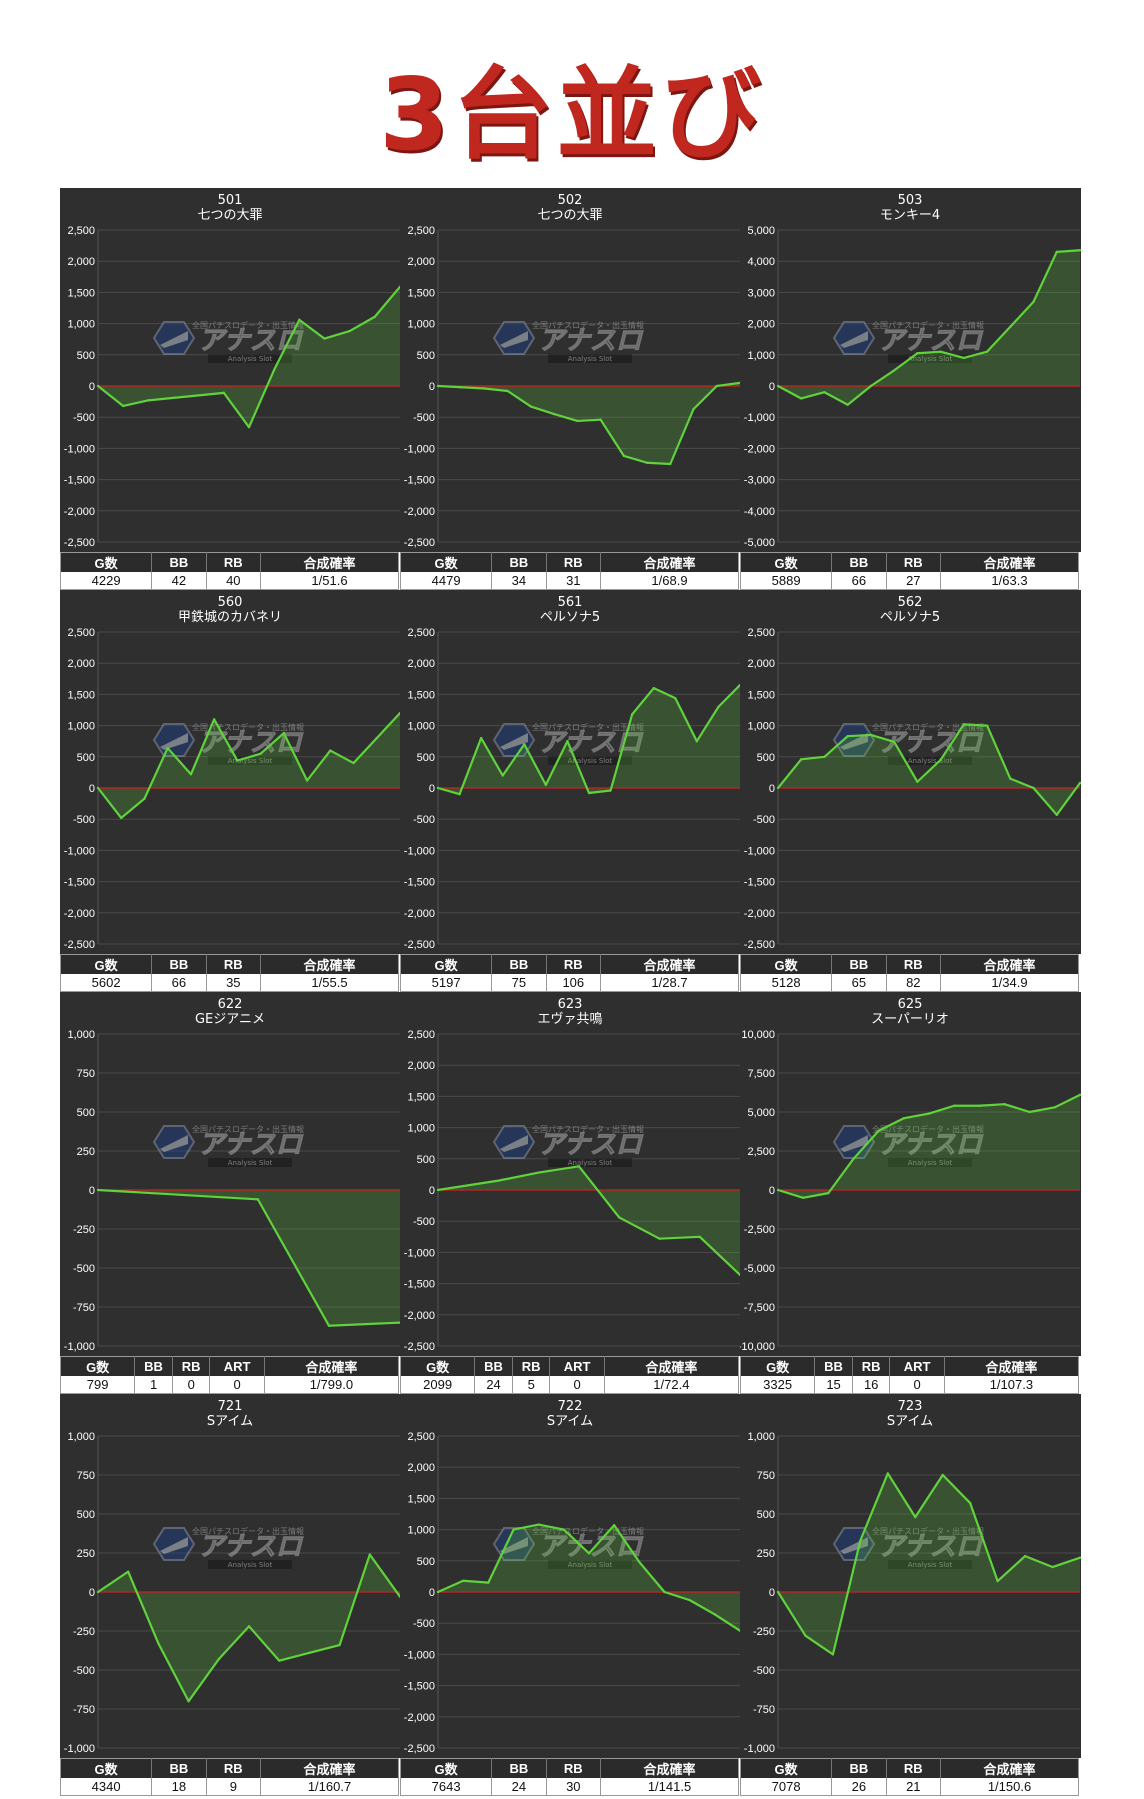  I want to click on stats-value-cell: 1/107.3, so click(1011, 1385).